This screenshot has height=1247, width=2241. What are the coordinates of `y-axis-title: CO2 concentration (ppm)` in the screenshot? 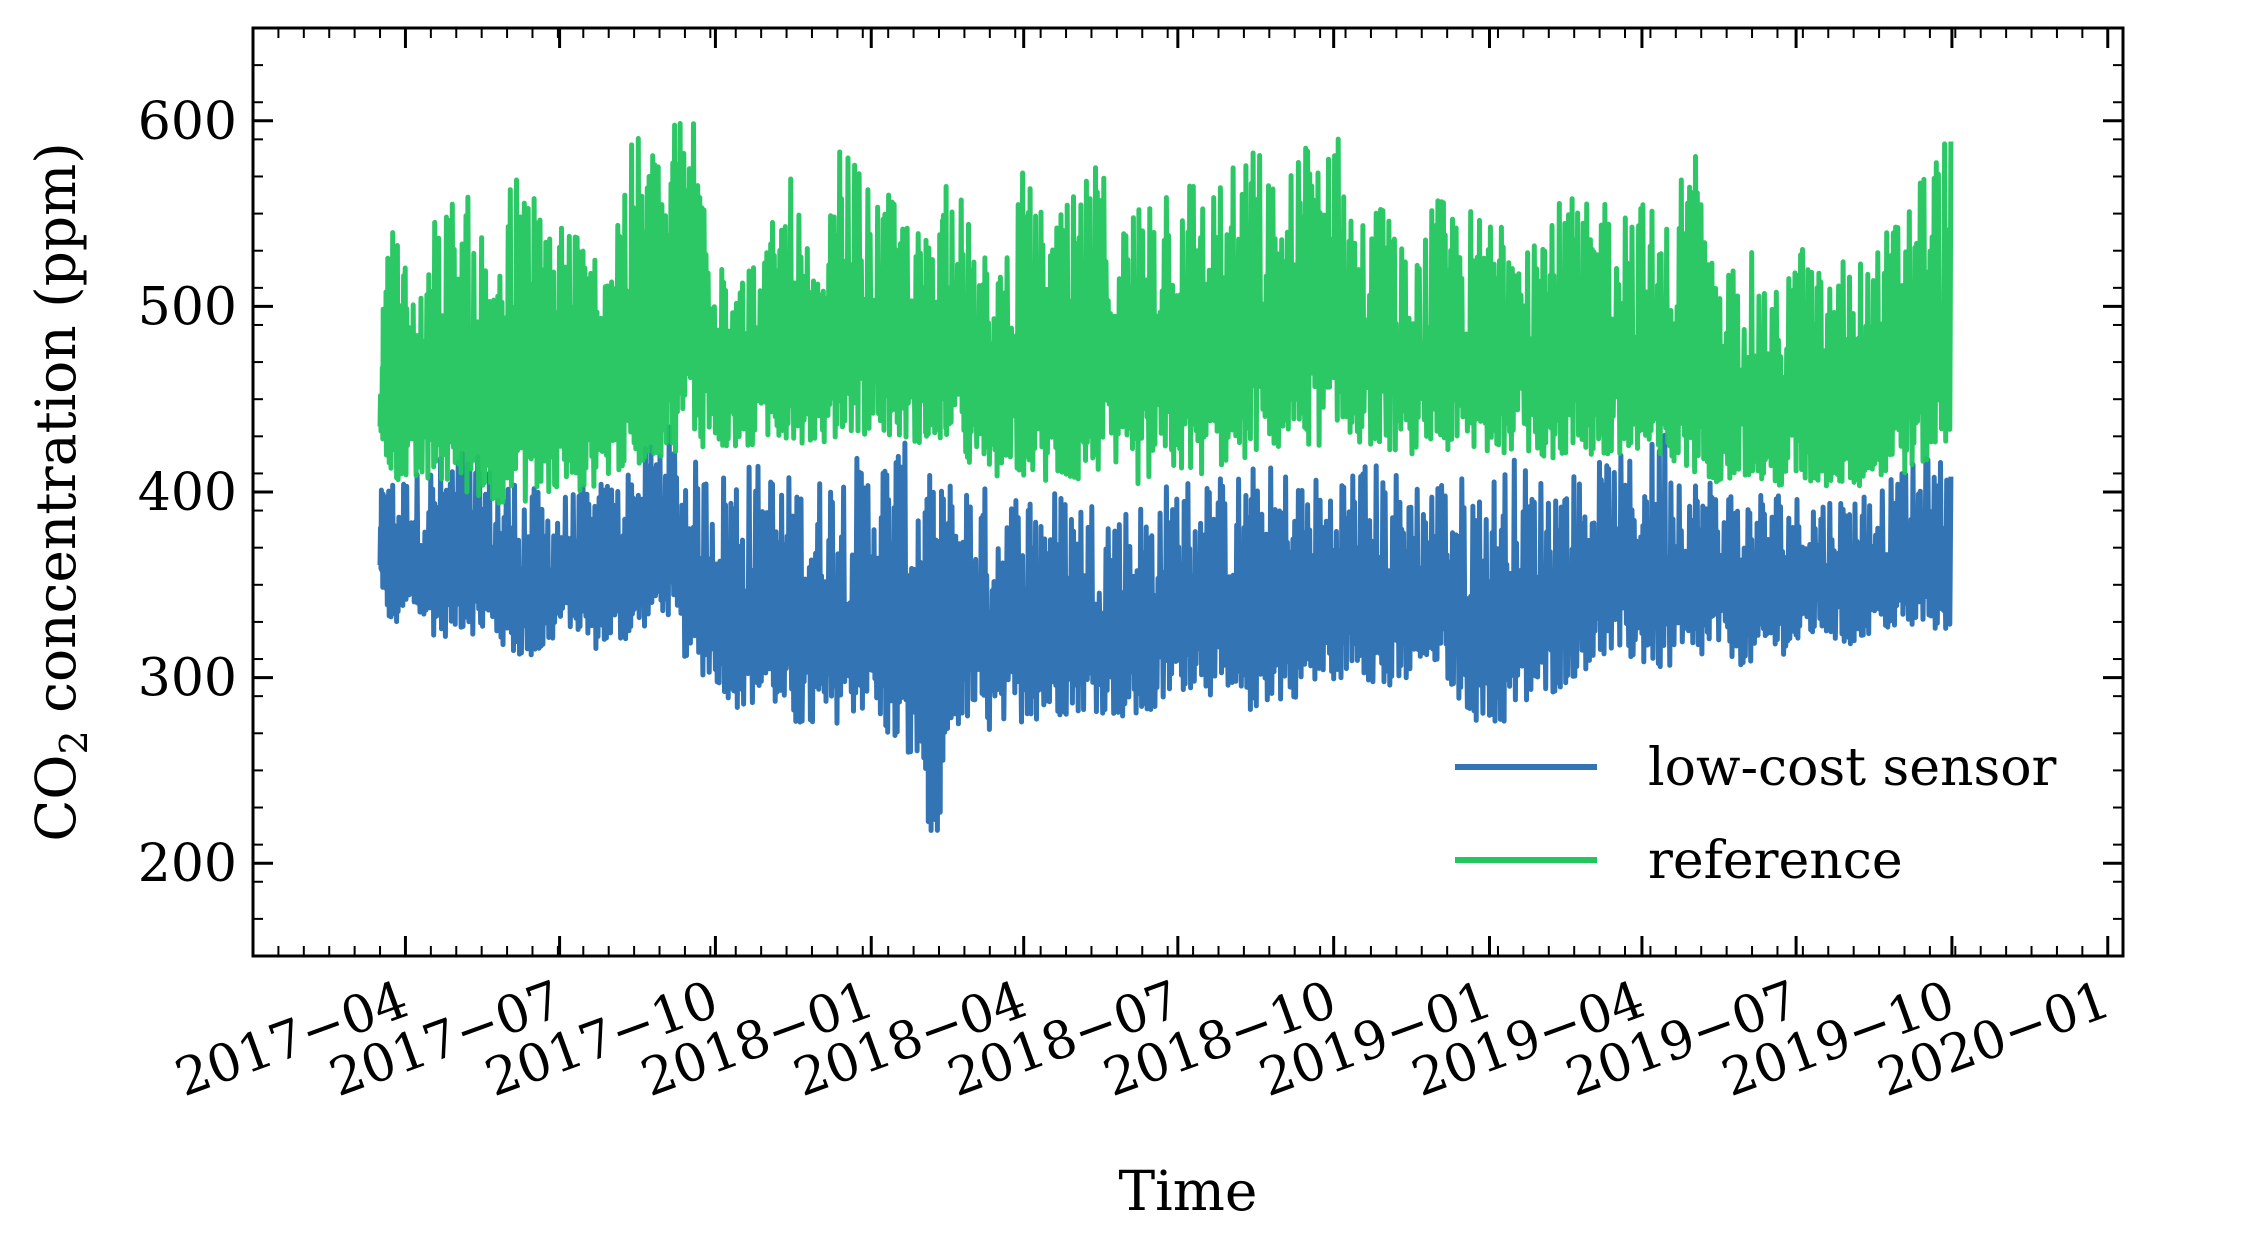 It's located at (60, 491).